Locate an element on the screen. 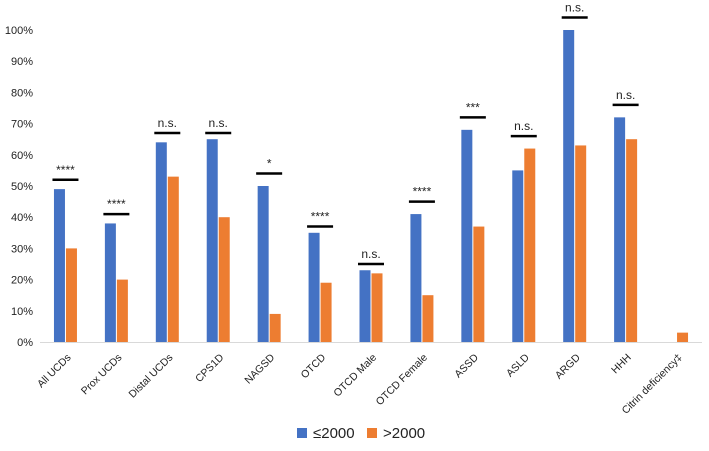 The height and width of the screenshot is (451, 709). category-label-11: HHH is located at coordinates (621, 364).